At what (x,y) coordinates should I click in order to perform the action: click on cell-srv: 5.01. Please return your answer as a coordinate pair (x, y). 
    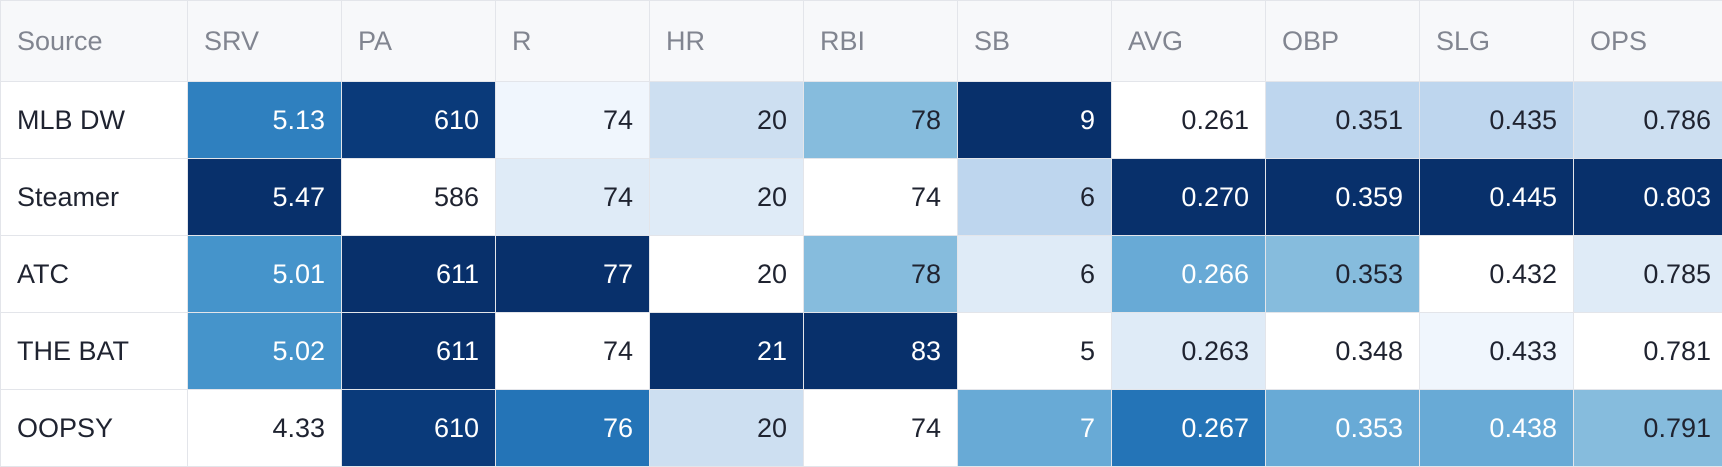
    Looking at the image, I should click on (265, 274).